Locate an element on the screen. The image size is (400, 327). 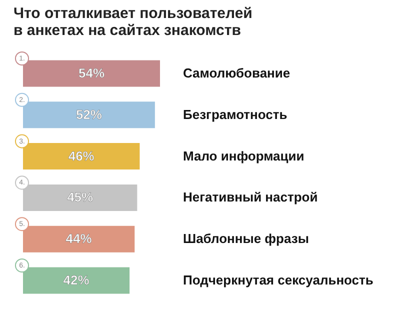
data-label: 45% is located at coordinates (80, 197).